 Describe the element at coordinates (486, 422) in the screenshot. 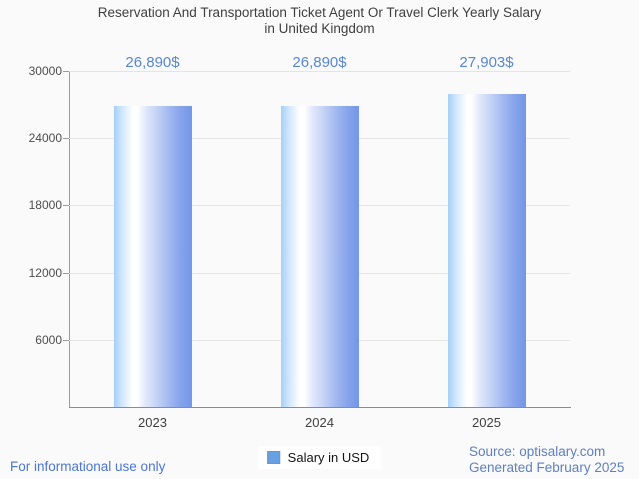

I see `x-tick-label: 2025` at that location.